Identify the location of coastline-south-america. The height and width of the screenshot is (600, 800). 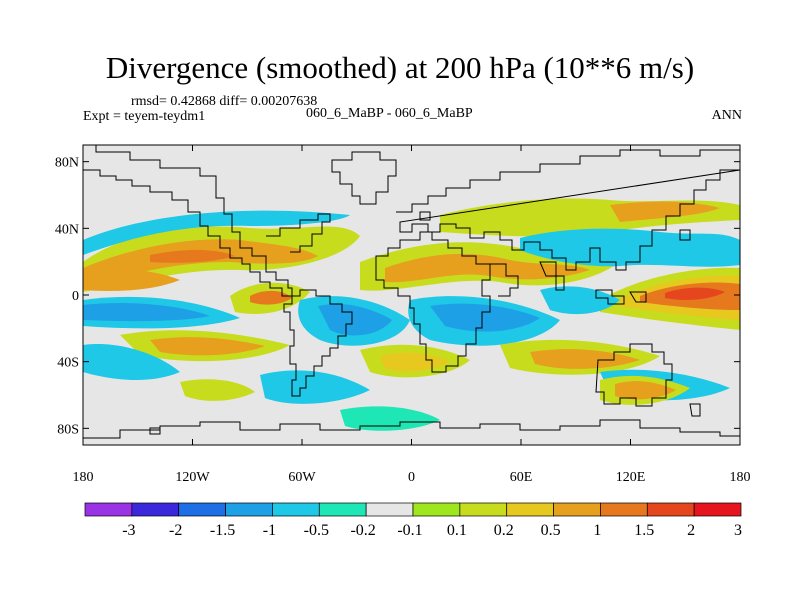
(318, 343).